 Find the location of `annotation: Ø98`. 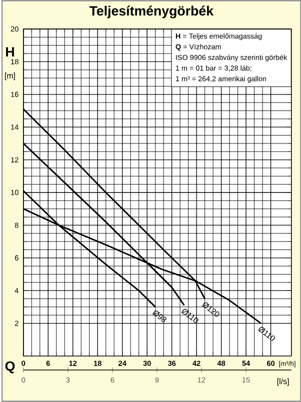

annotation: Ø98 is located at coordinates (159, 316).